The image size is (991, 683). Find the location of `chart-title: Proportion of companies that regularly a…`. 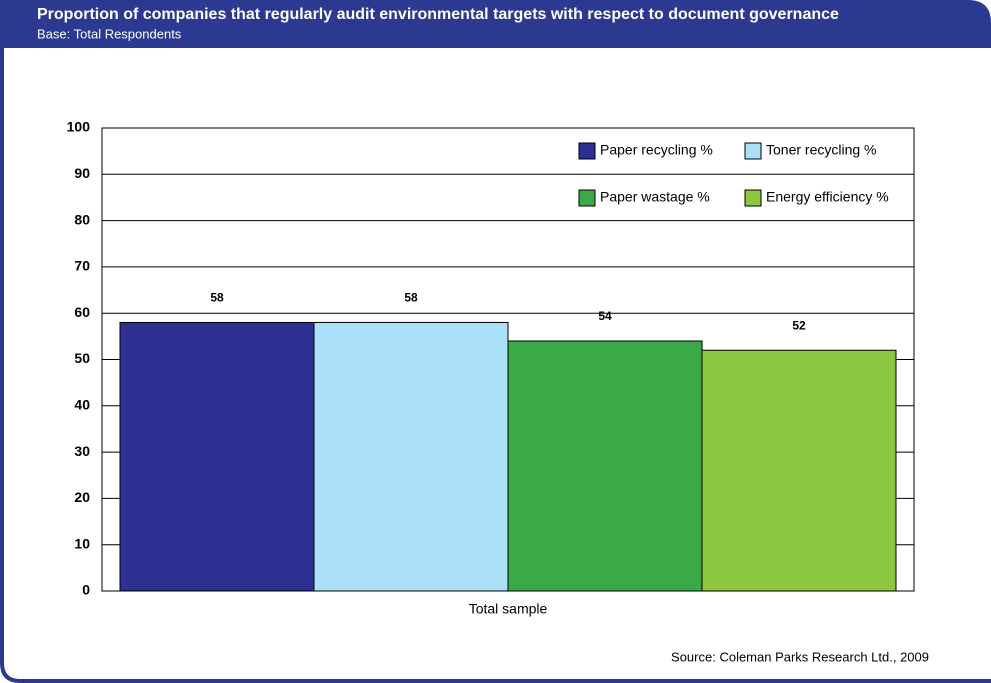

chart-title: Proportion of companies that regularly a… is located at coordinates (438, 14).